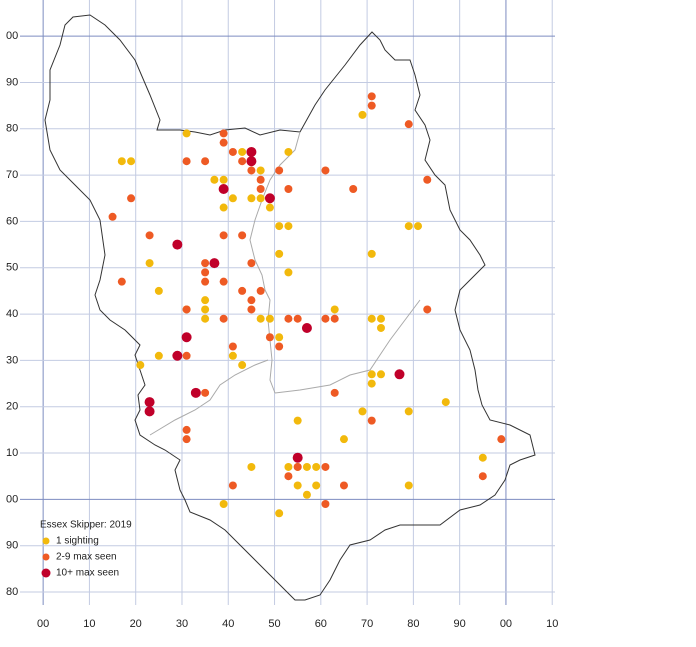 Image resolution: width=696 pixels, height=647 pixels. I want to click on y-tick-label: 10, so click(12, 453).